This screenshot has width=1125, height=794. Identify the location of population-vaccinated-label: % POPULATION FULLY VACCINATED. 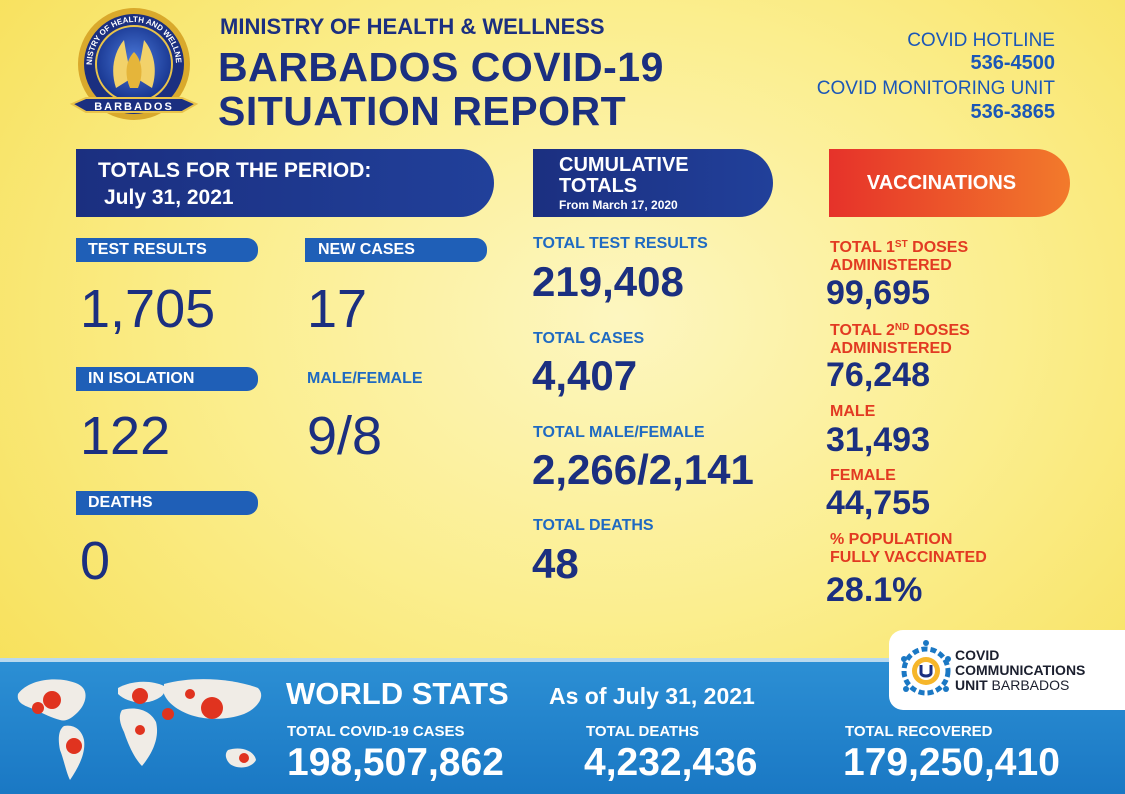
(908, 548).